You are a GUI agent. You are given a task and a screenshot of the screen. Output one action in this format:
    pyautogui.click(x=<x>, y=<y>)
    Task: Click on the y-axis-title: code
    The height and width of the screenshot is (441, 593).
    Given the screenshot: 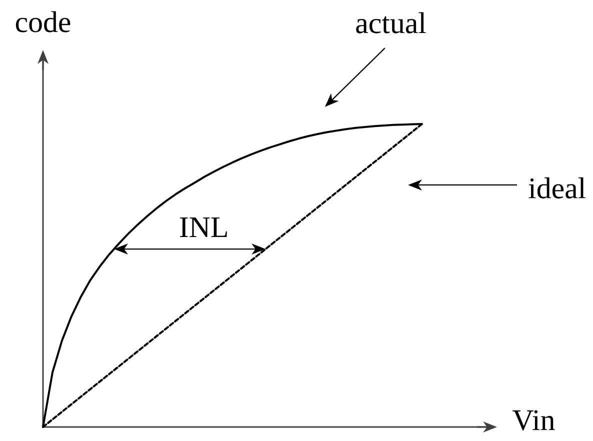 What is the action you would take?
    pyautogui.click(x=43, y=21)
    